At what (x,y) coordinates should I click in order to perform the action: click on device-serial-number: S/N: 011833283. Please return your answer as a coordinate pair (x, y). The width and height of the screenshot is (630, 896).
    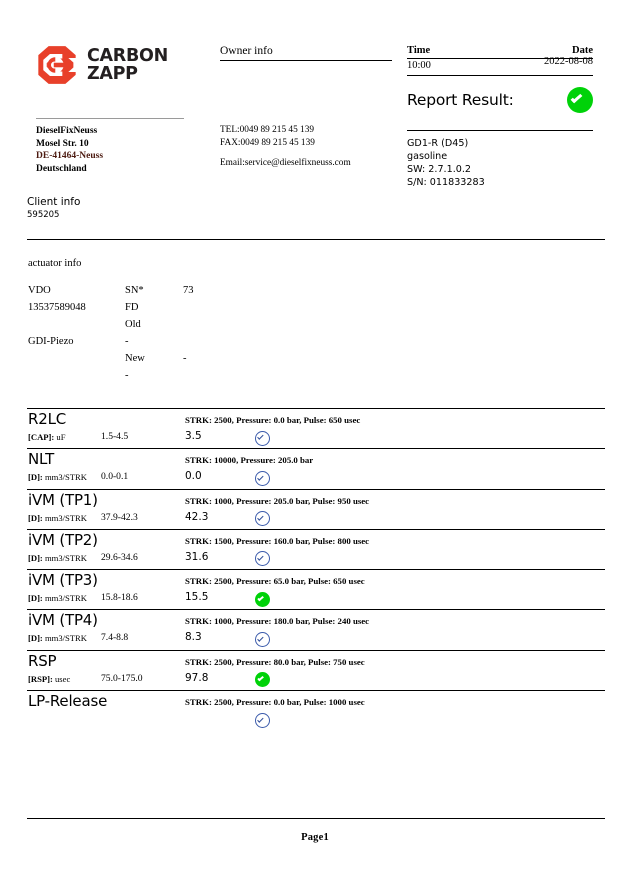
    Looking at the image, I should click on (446, 182).